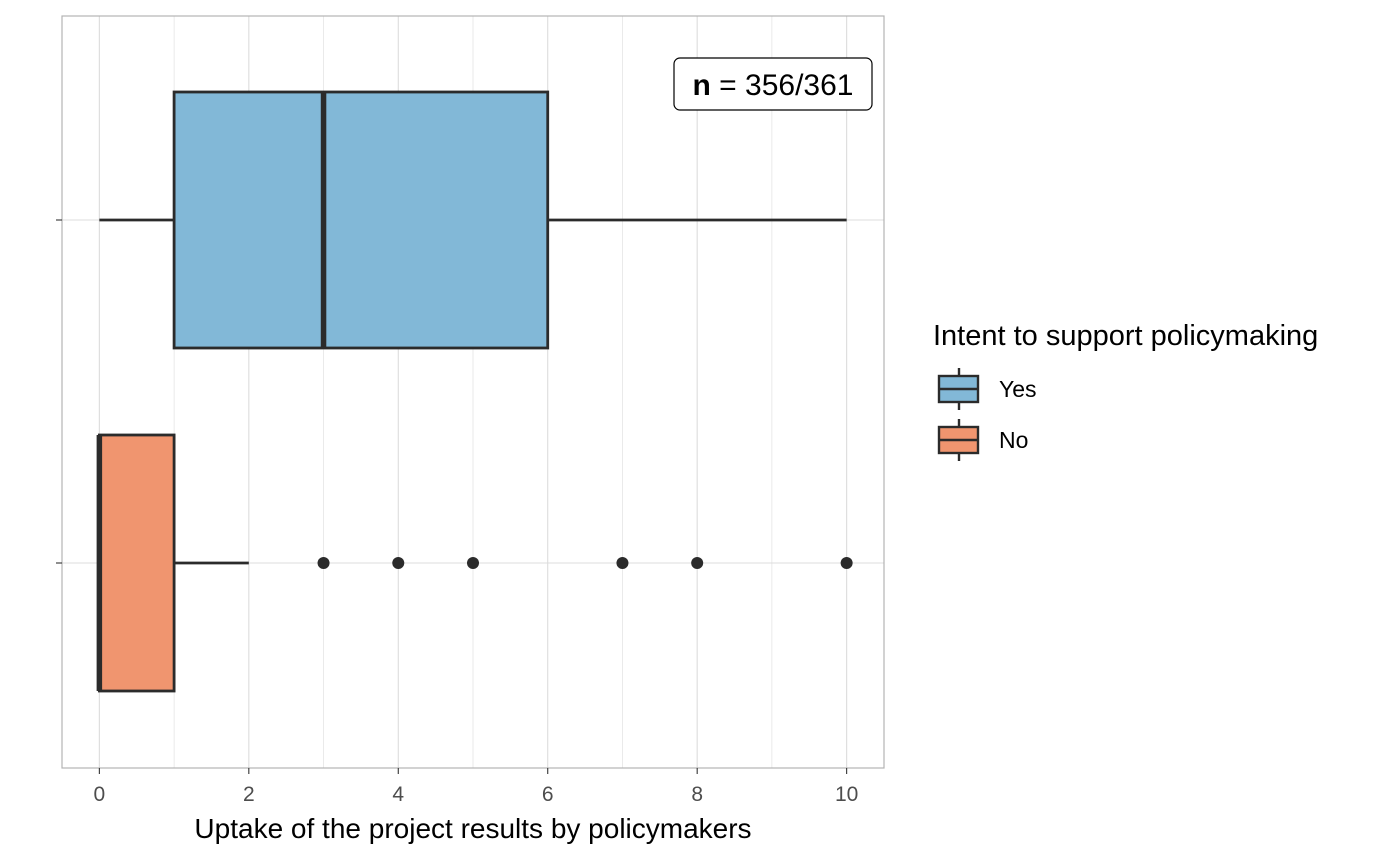 The height and width of the screenshot is (861, 1393). Describe the element at coordinates (249, 794) in the screenshot. I see `x-tick-label: 2` at that location.